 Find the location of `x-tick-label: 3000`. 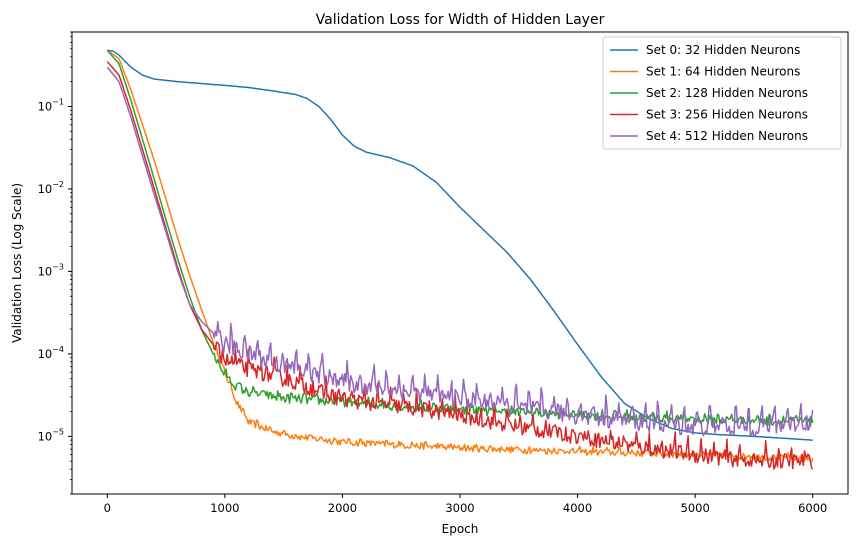

x-tick-label: 3000 is located at coordinates (459, 508).